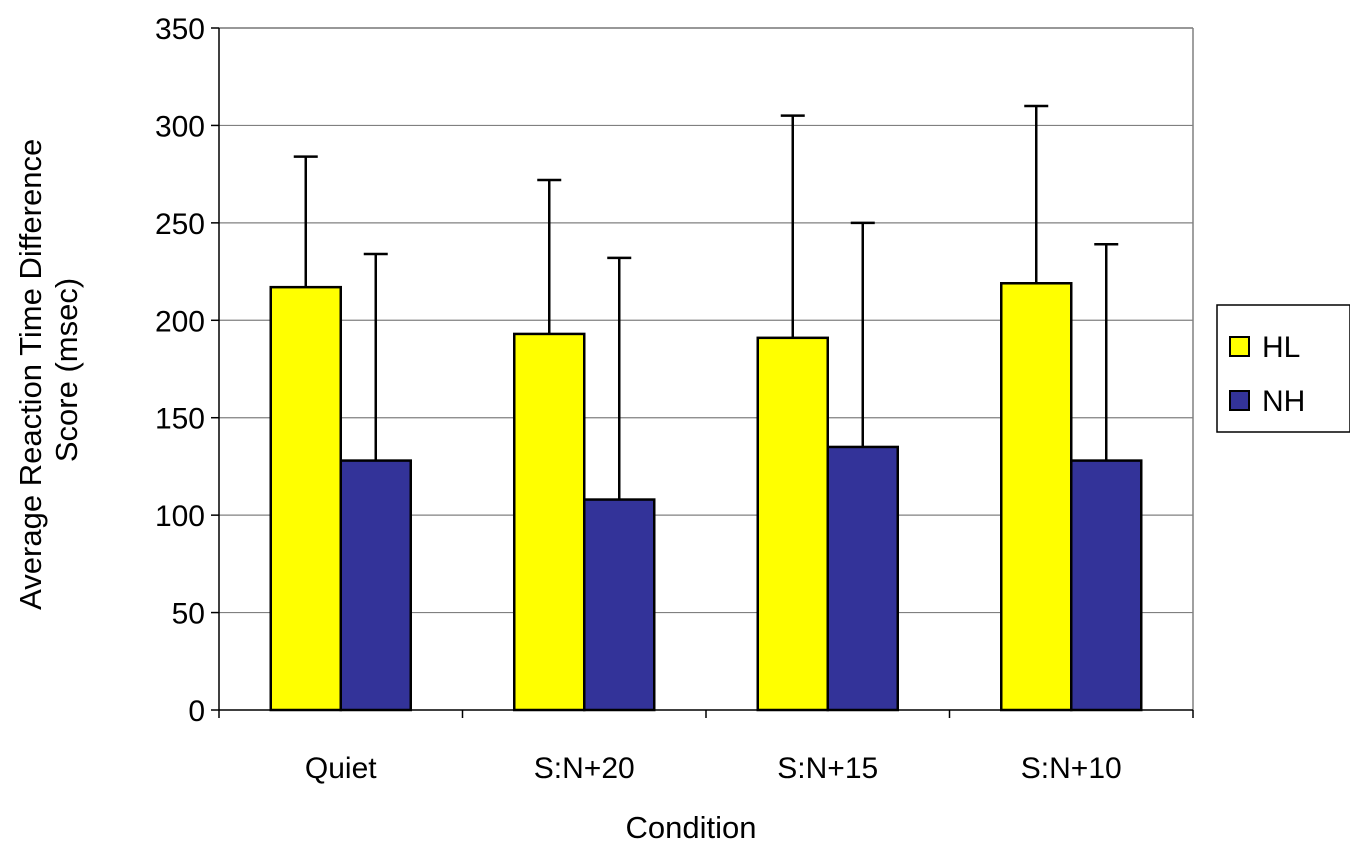  Describe the element at coordinates (66, 370) in the screenshot. I see `y-axis-title-line-2: Score (msec)` at that location.